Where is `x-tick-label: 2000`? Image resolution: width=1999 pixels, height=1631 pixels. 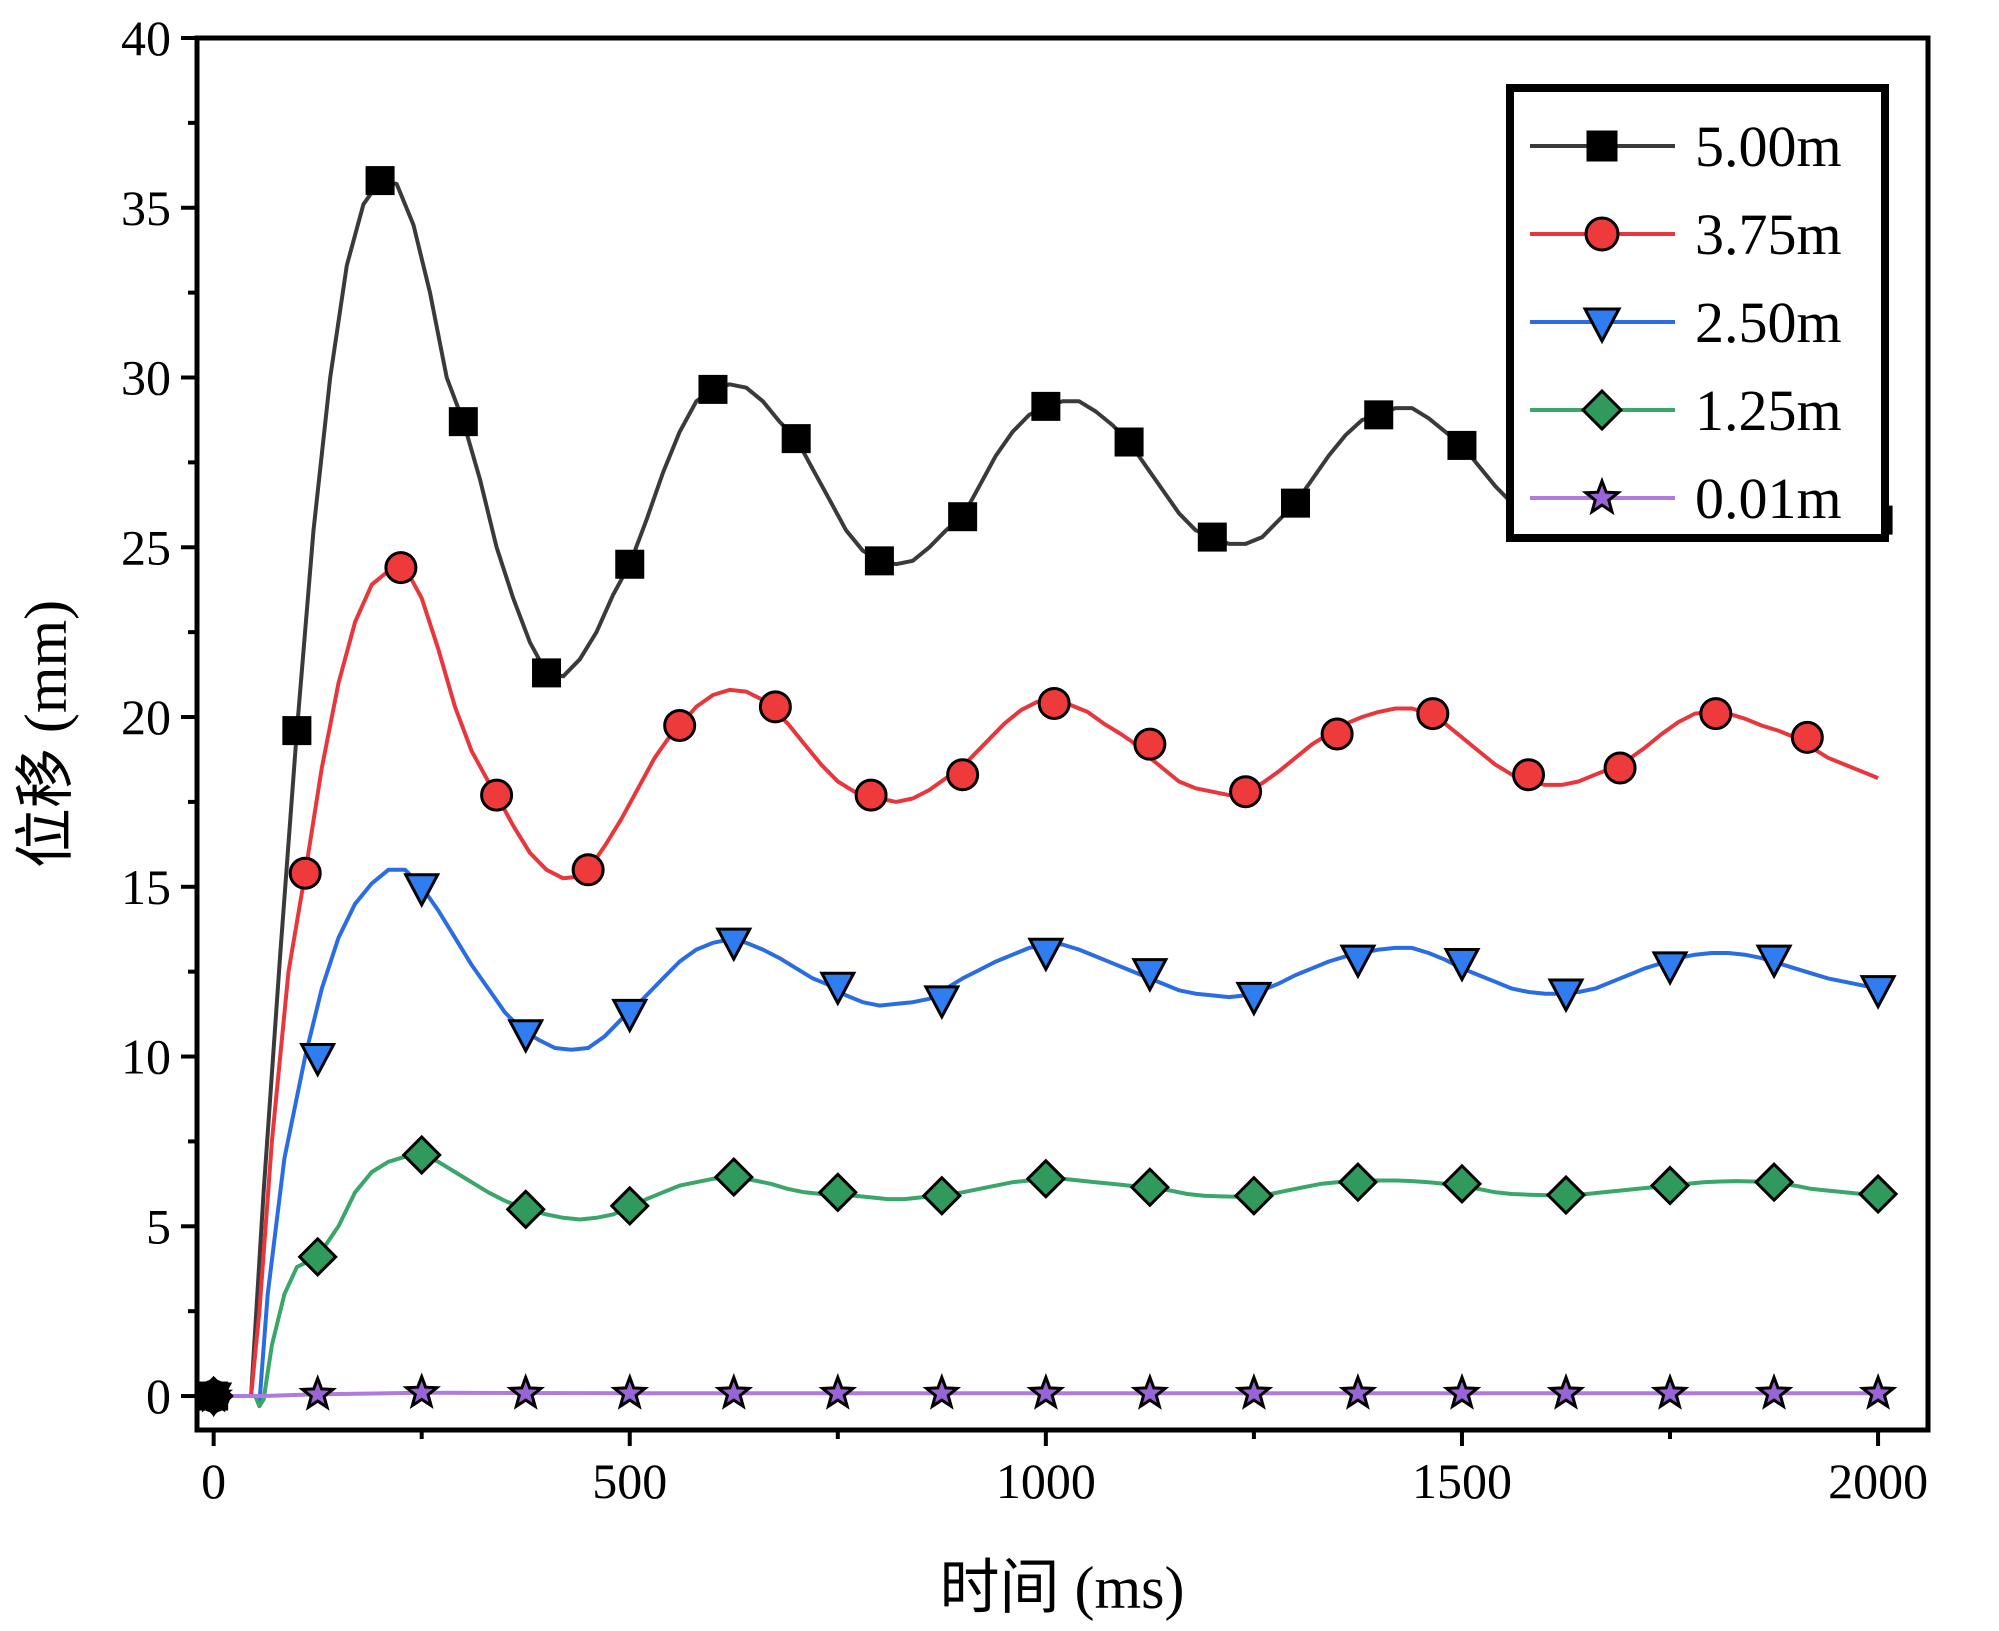 x-tick-label: 2000 is located at coordinates (1878, 1481).